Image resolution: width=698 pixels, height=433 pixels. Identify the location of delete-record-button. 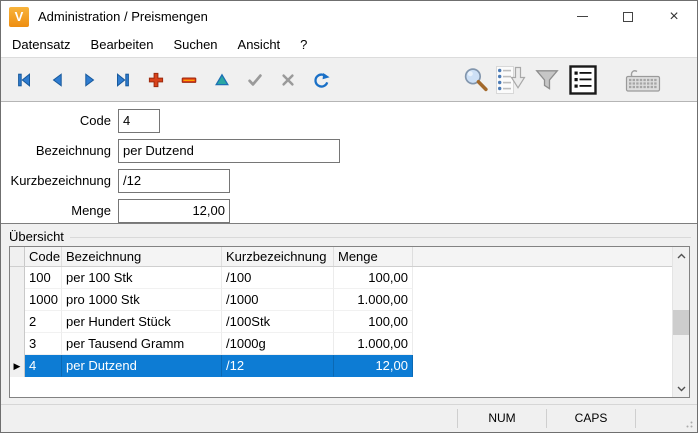
(188, 80).